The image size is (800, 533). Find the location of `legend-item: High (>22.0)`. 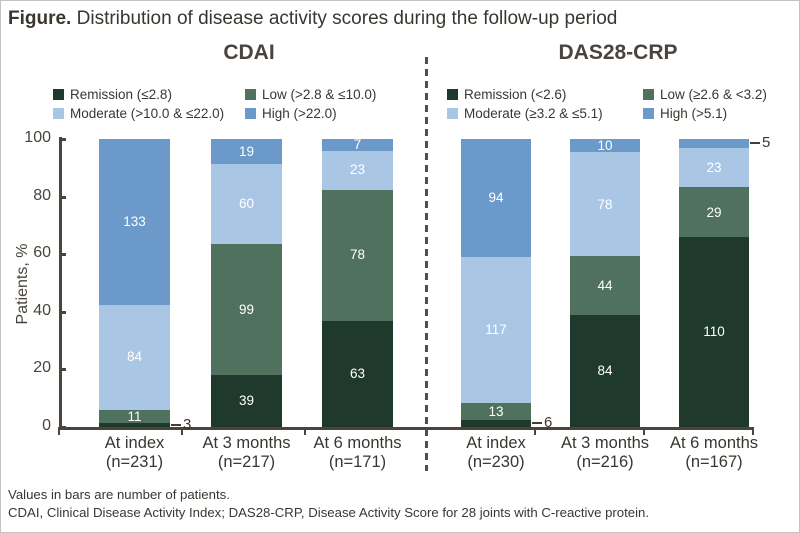

legend-item: High (>22.0) is located at coordinates (310, 113).